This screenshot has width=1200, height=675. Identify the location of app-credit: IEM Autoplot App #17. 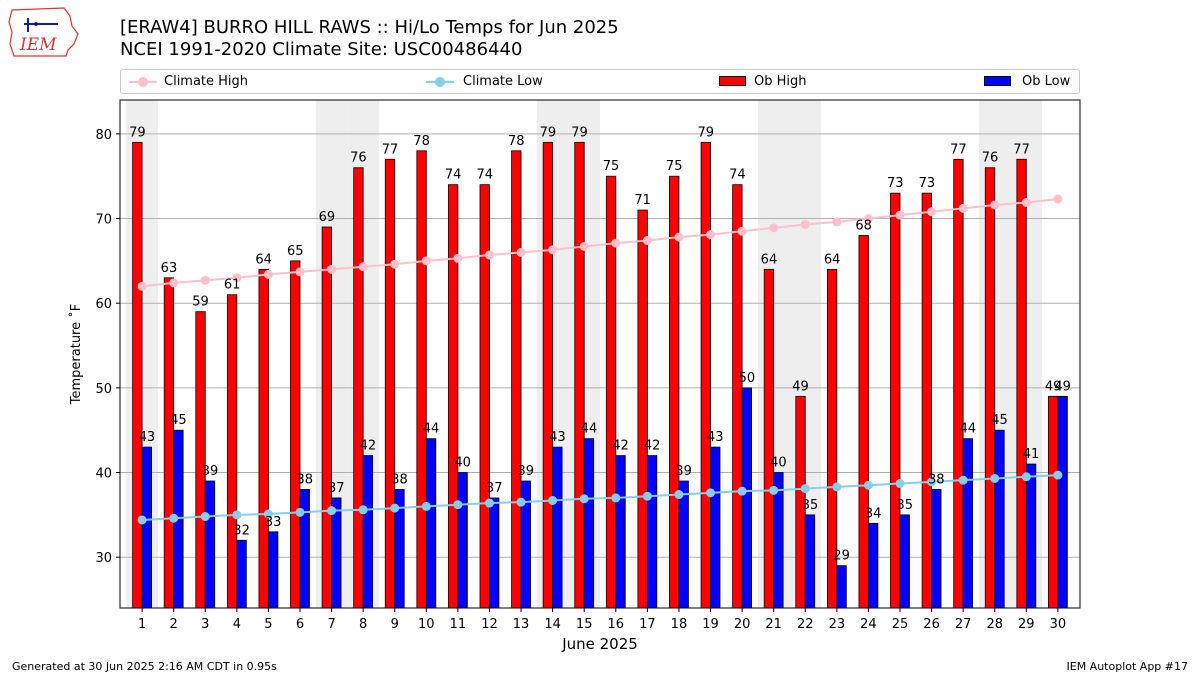
(1127, 666).